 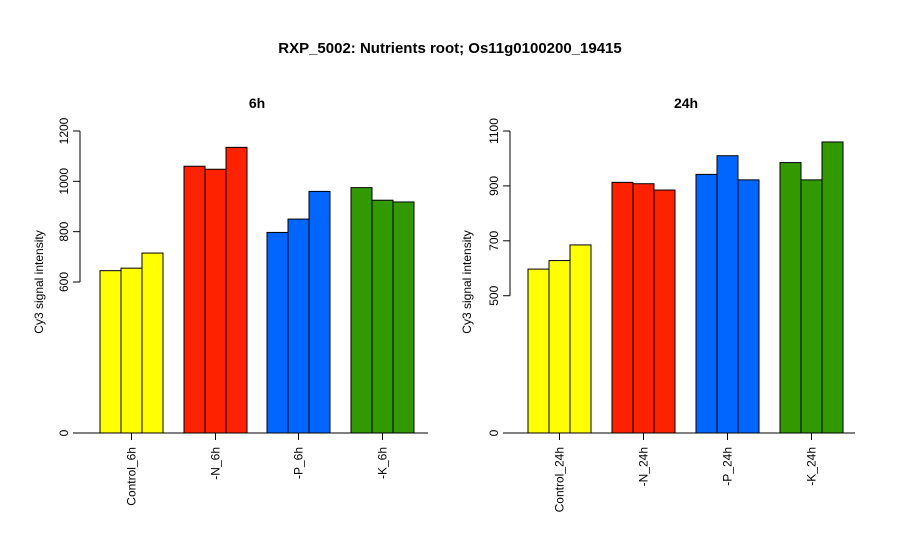 I want to click on bar--N_6h-1, so click(x=194, y=299).